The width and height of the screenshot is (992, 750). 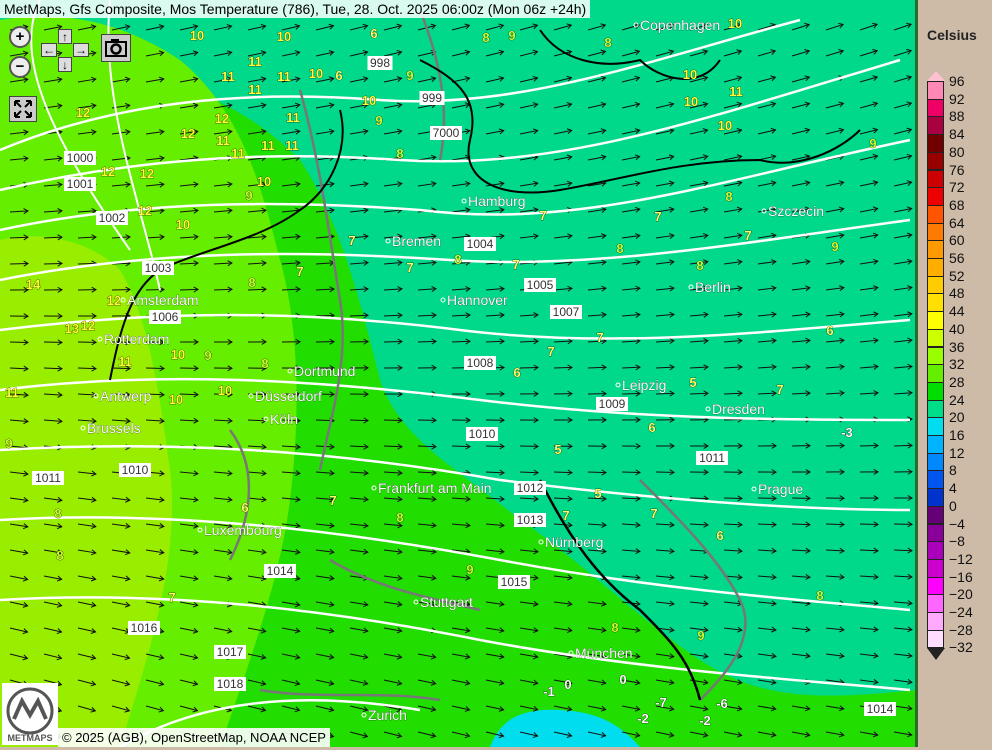 What do you see at coordinates (81, 50) in the screenshot?
I see `arrow-right-icon: →` at bounding box center [81, 50].